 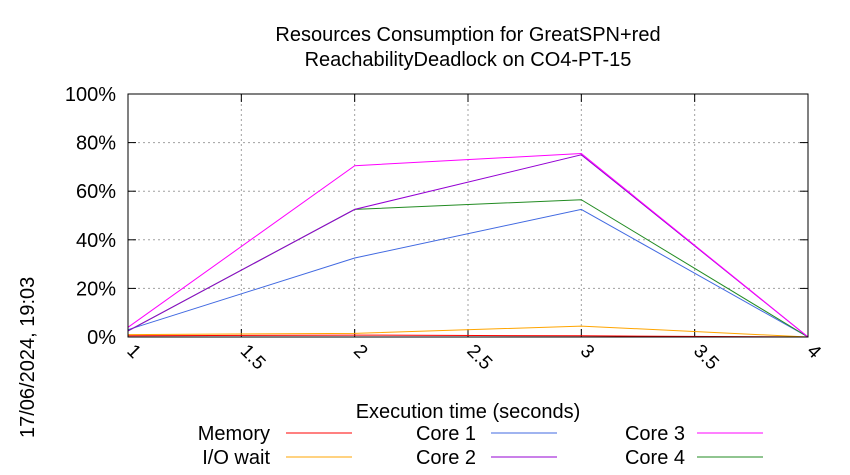 I want to click on x-tick-label: 3.5, so click(x=706, y=358).